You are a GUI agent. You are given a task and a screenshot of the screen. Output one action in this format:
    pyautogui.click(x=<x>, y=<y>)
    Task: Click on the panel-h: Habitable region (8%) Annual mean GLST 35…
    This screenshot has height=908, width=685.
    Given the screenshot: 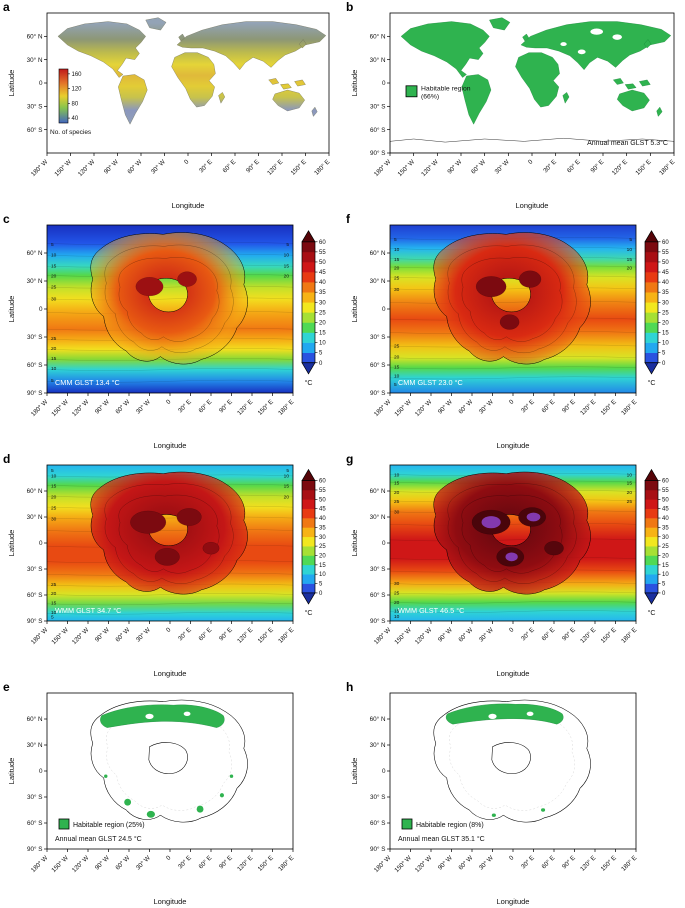 What is the action you would take?
    pyautogui.click(x=514, y=794)
    